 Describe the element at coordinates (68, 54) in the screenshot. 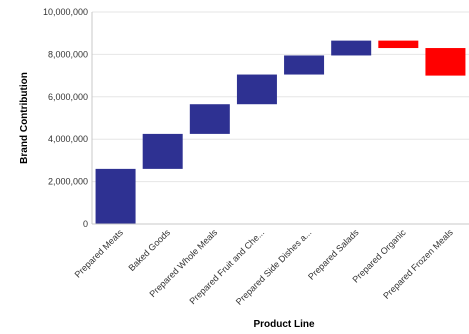

I see `y-tick-label: 8,000,000` at that location.